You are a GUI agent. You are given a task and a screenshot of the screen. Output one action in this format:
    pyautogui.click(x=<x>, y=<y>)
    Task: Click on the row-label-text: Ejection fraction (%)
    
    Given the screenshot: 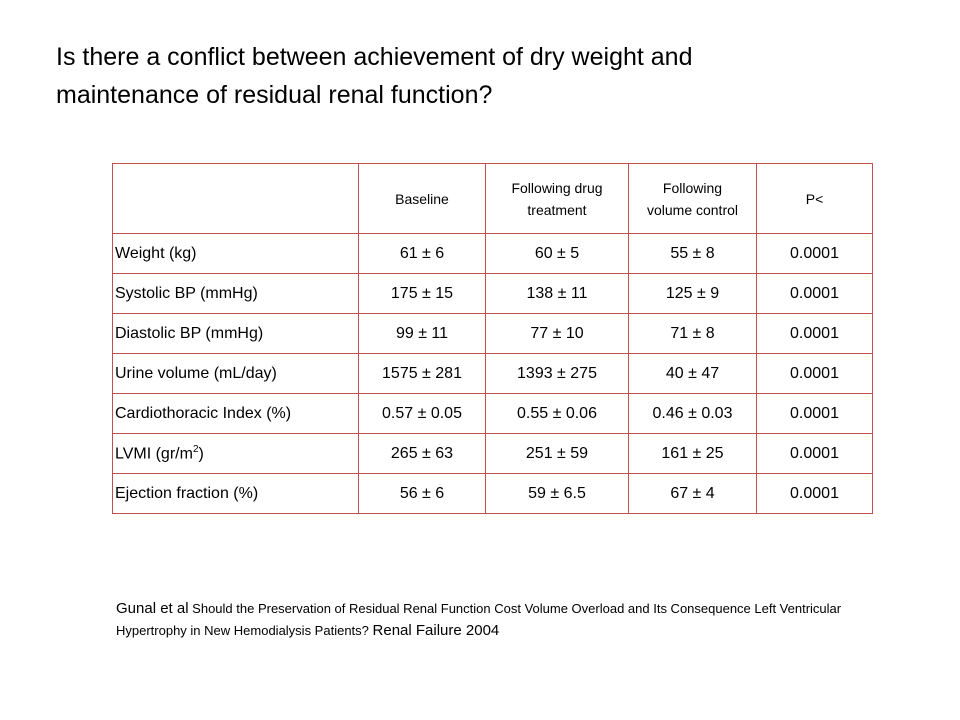 What is the action you would take?
    pyautogui.click(x=187, y=493)
    